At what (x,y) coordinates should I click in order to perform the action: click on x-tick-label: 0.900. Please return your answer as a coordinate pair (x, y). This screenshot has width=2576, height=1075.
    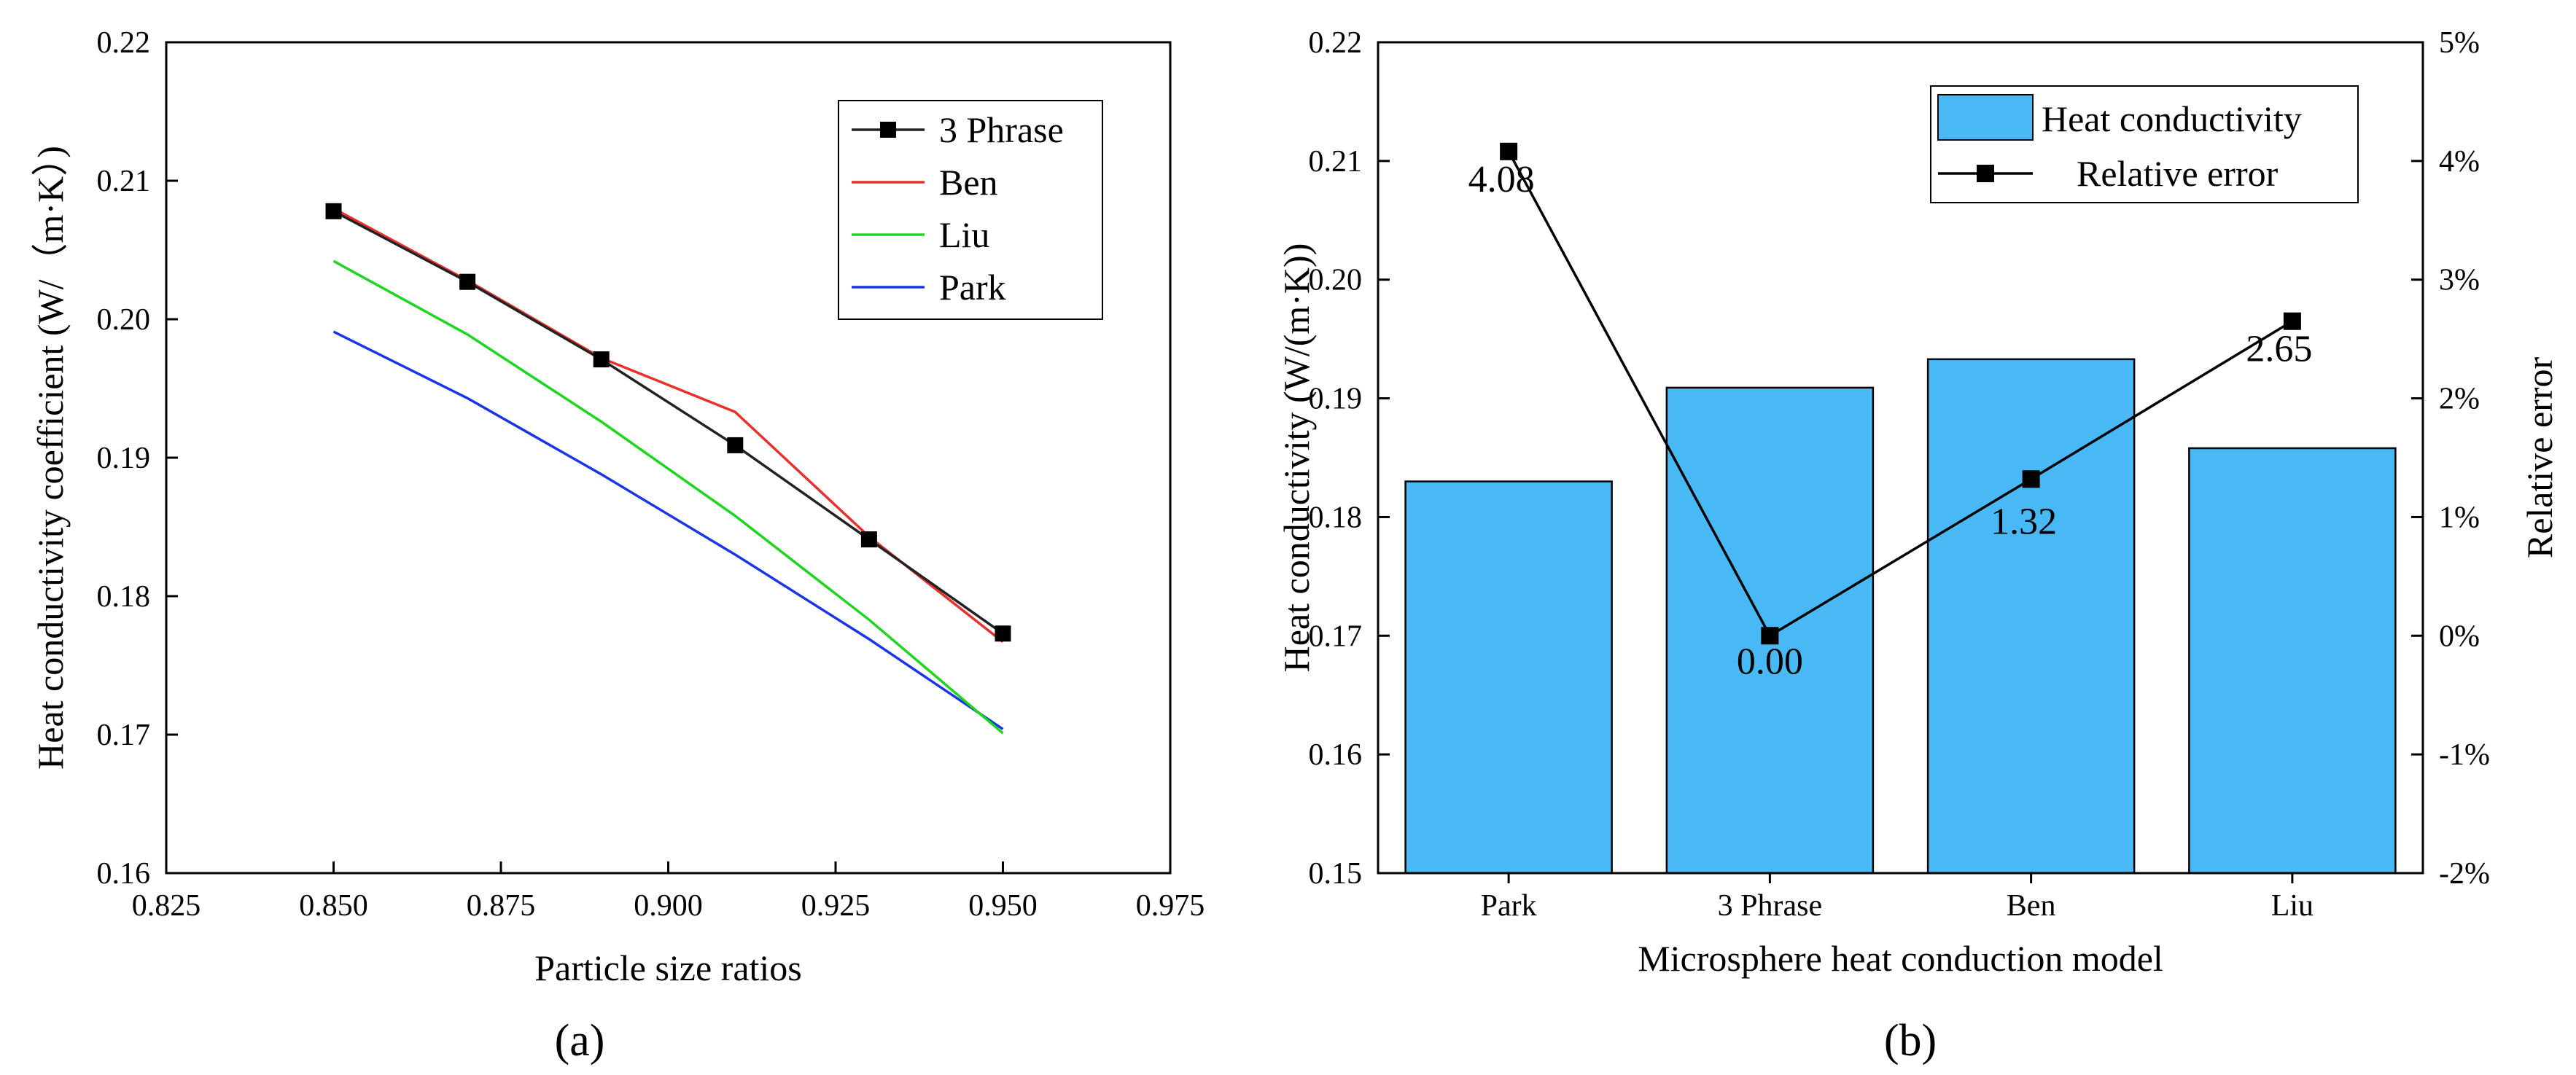
    Looking at the image, I should click on (668, 906).